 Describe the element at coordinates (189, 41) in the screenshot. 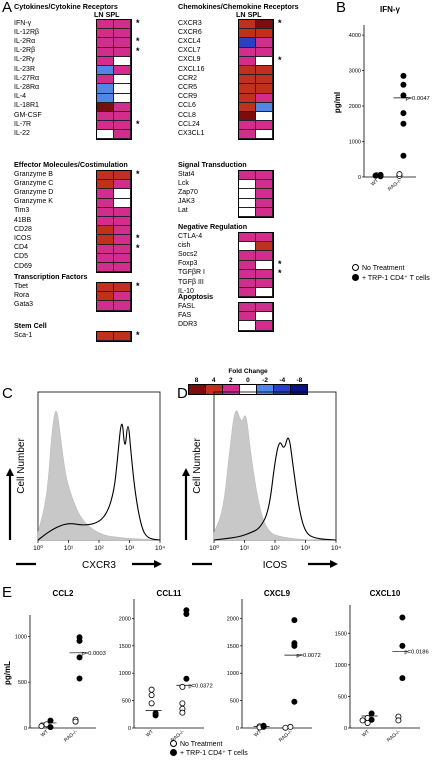

I see `row-label: CXCL4` at that location.